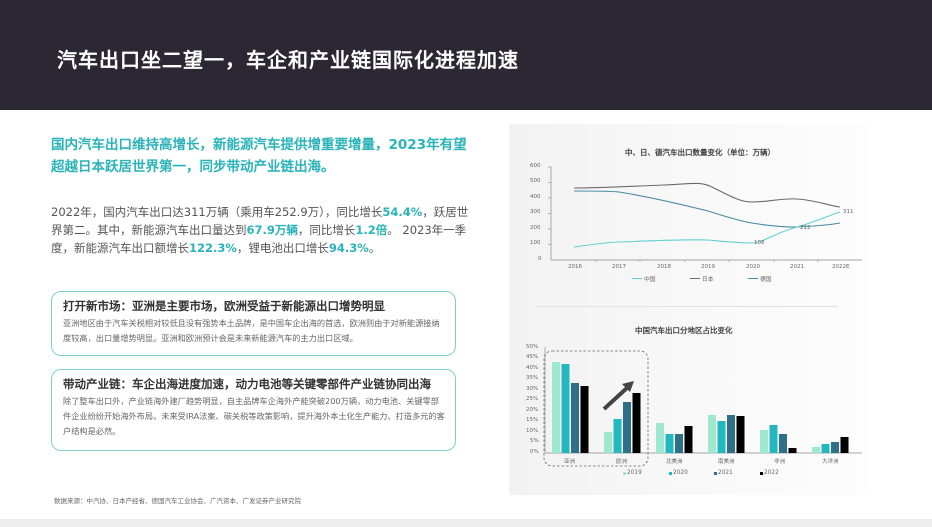 This screenshot has width=932, height=527. Describe the element at coordinates (535, 243) in the screenshot. I see `y-tick: 100` at that location.